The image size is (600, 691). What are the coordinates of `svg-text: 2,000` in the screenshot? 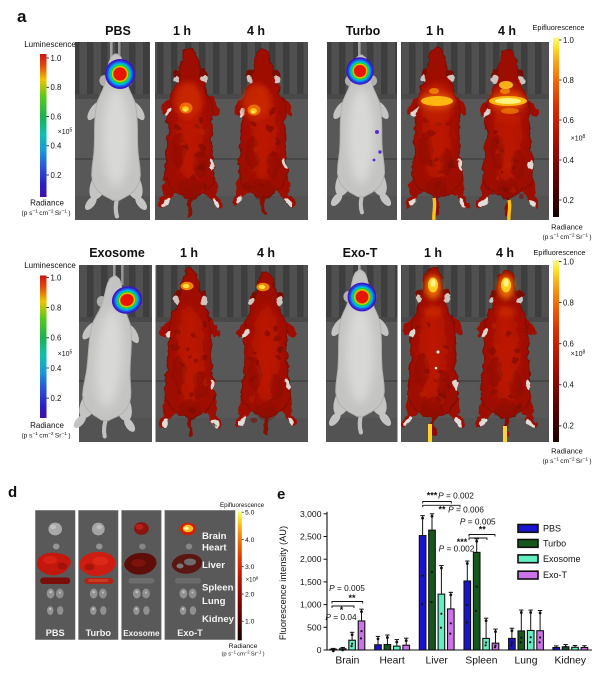 It's located at (311, 559).